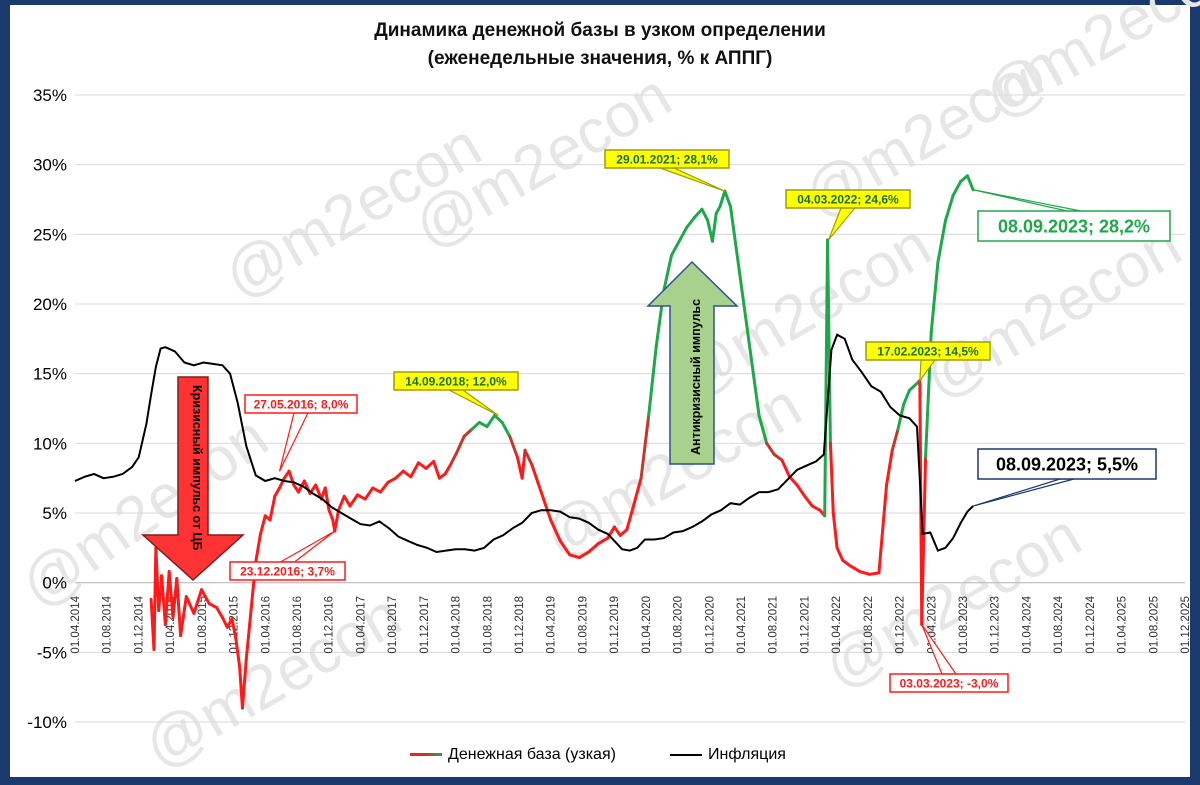  What do you see at coordinates (393, 625) in the screenshot?
I see `x-tick-label: 01.08.2017` at bounding box center [393, 625].